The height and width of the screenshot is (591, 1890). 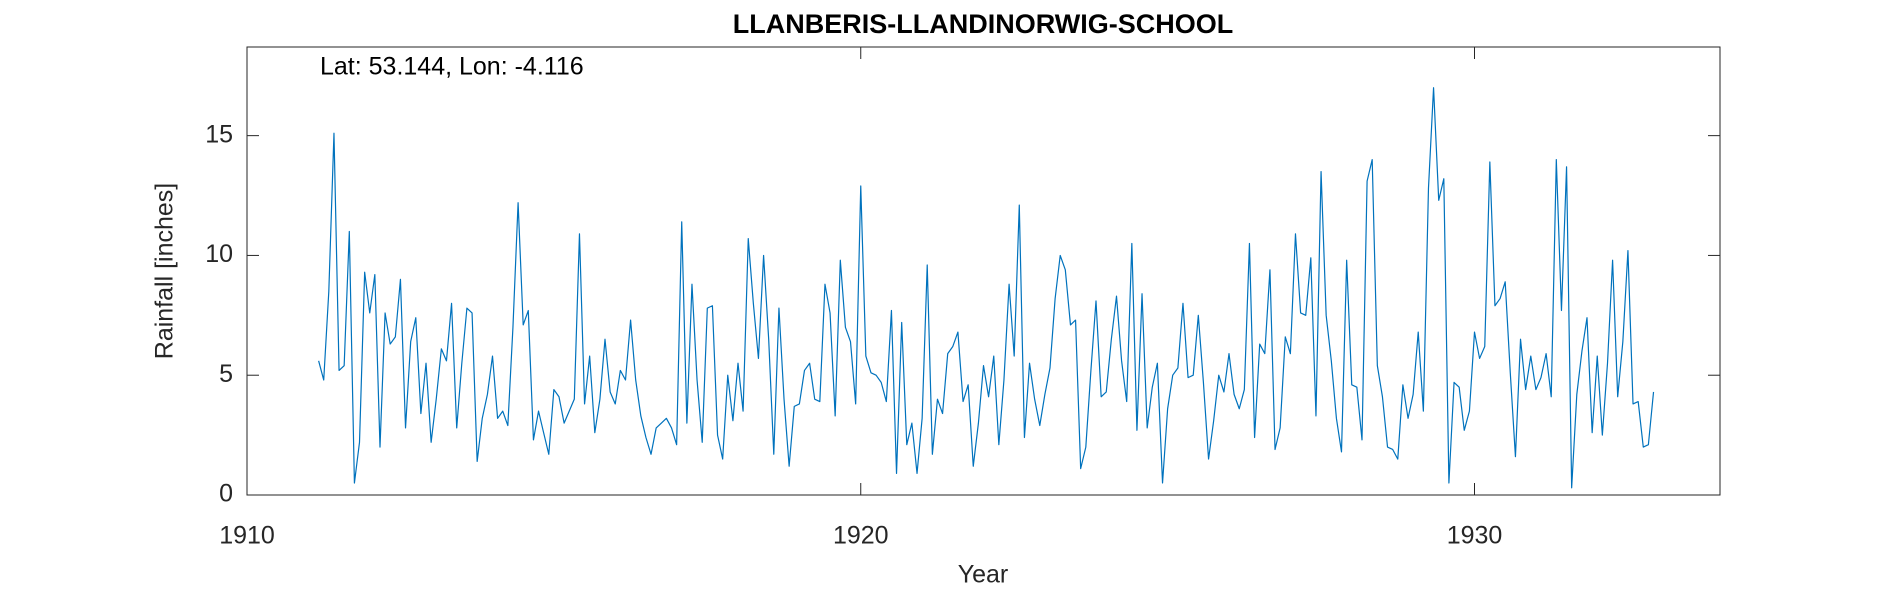 I want to click on y-tick-label: 10, so click(x=219, y=254).